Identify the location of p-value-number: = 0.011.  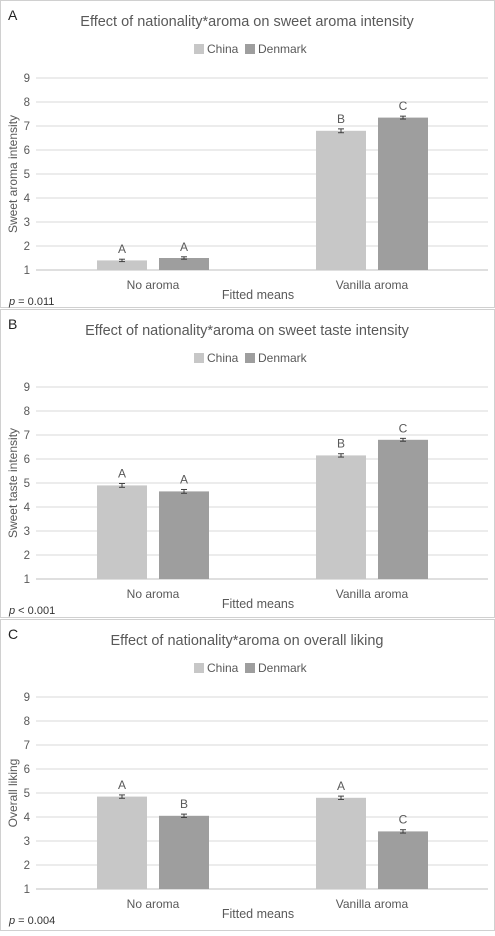
(34, 302).